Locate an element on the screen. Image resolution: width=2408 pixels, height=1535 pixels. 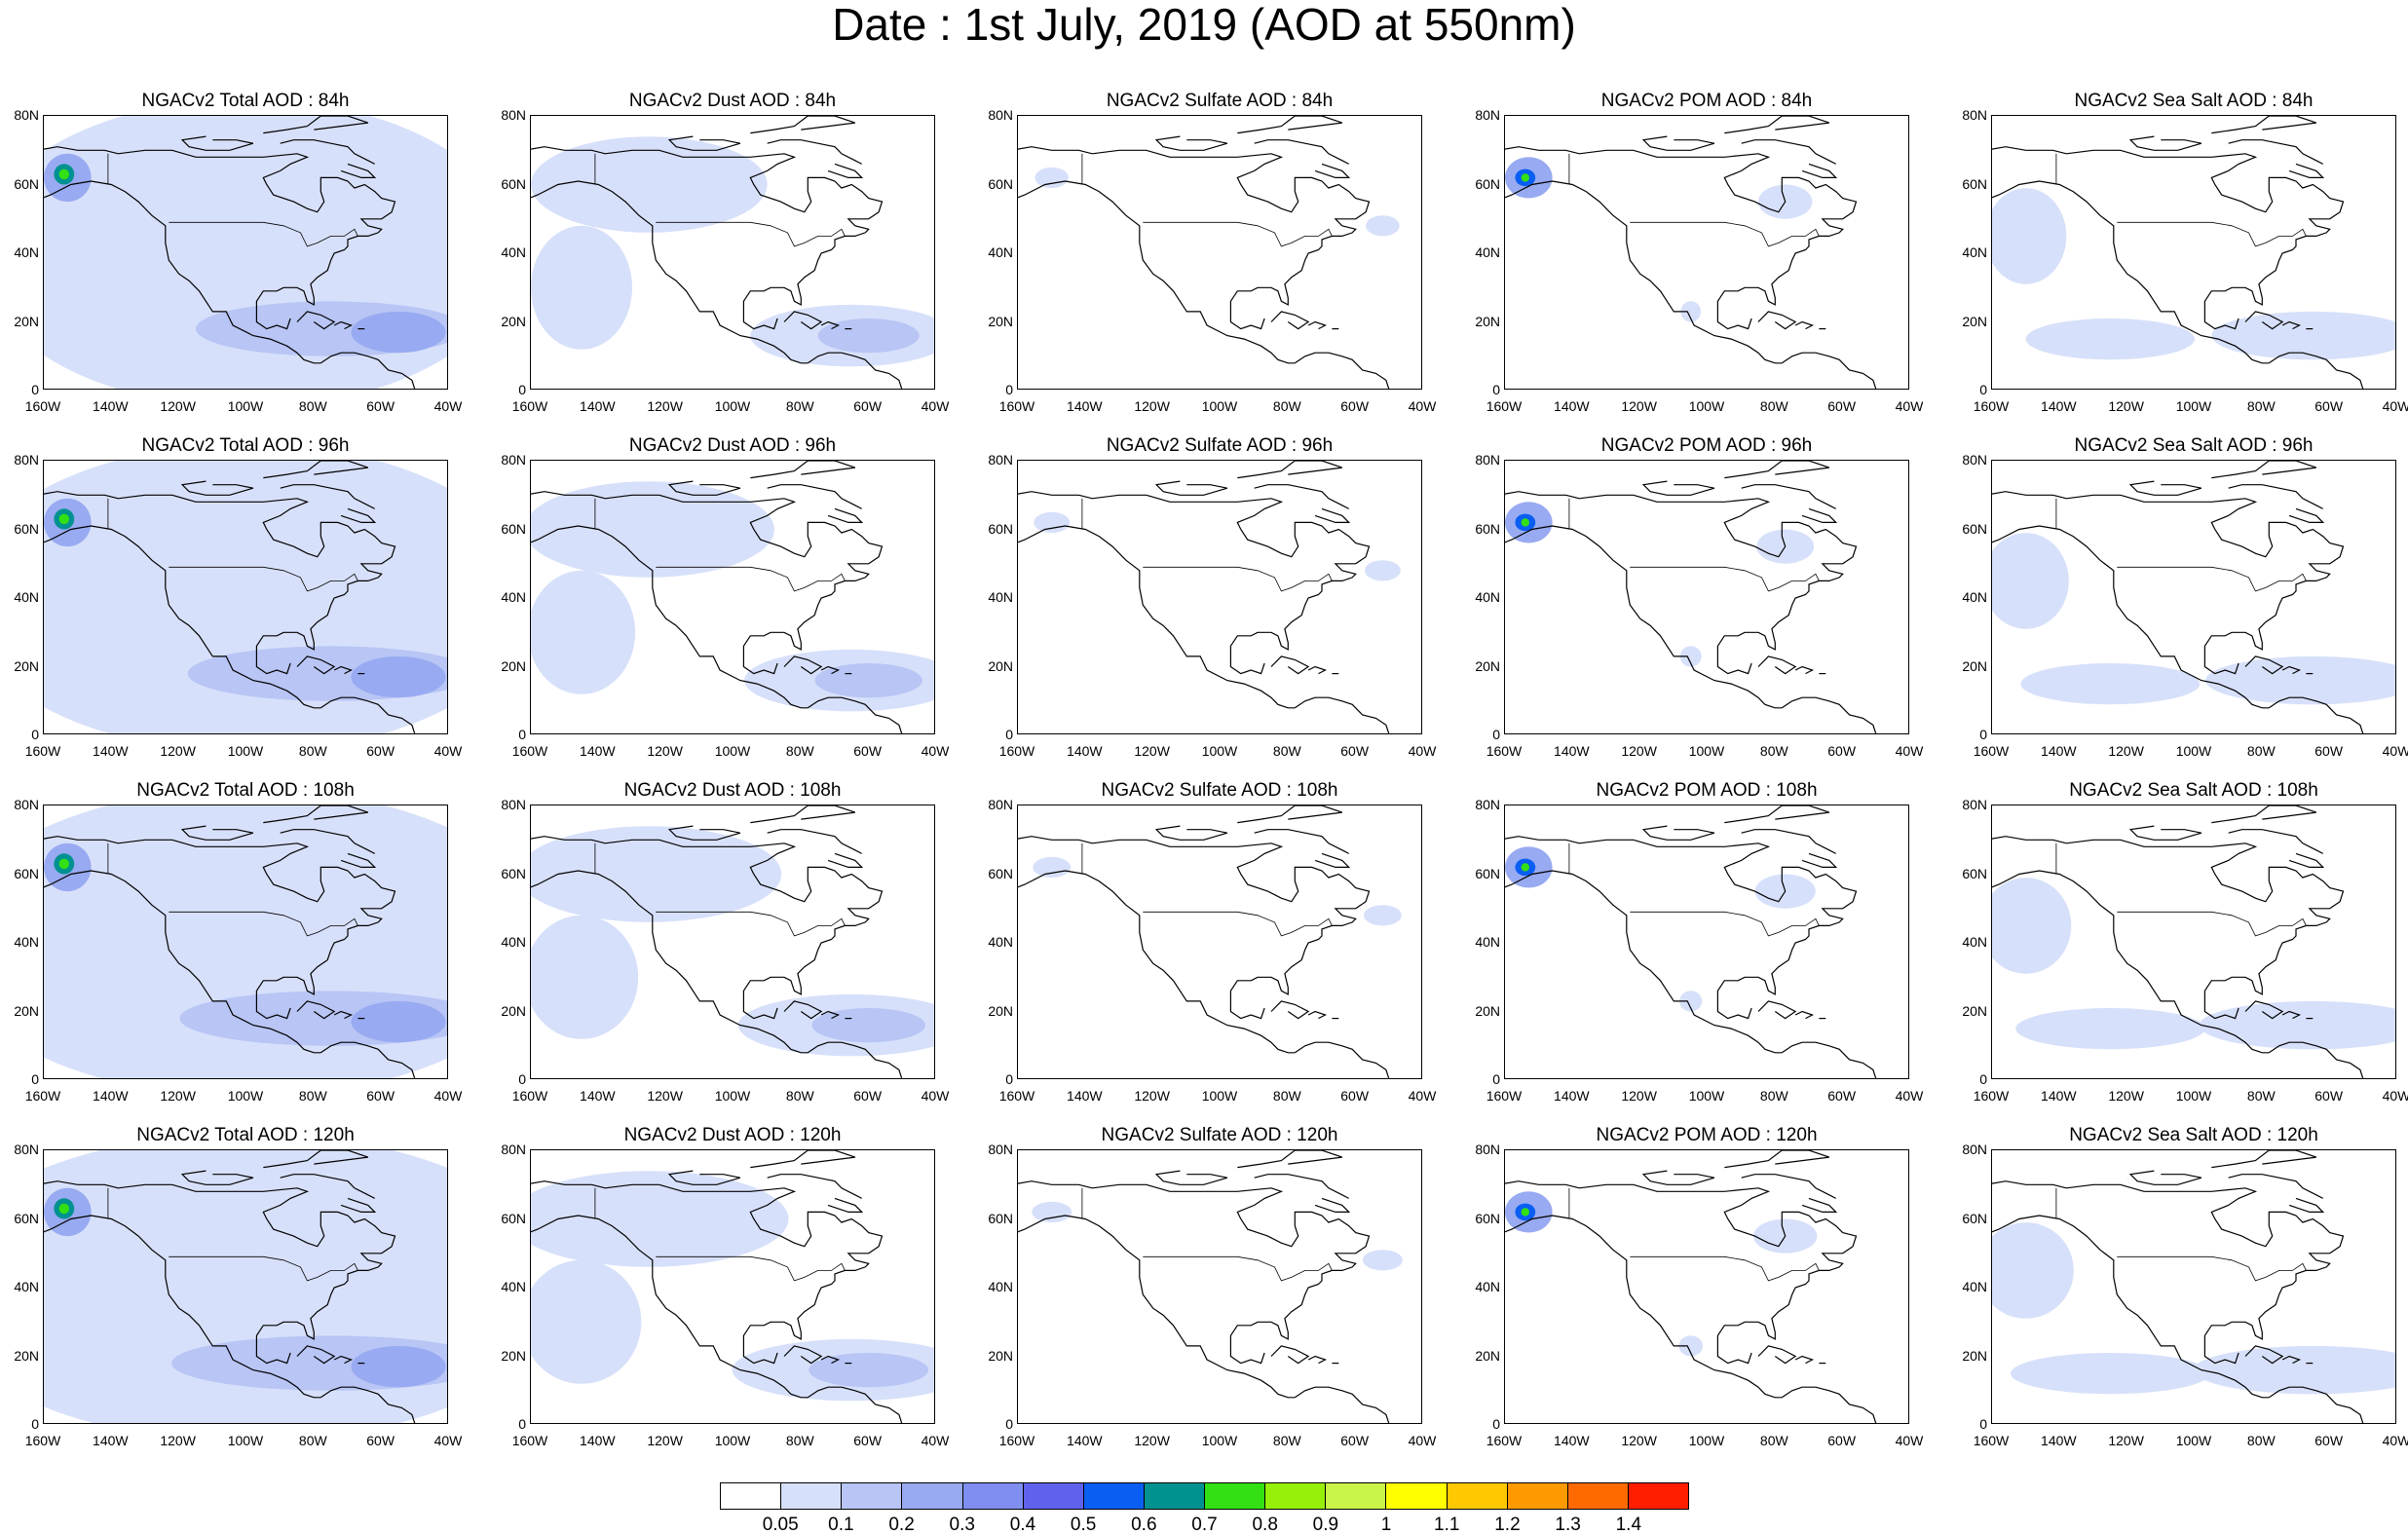
lon-tick-label: 40W is located at coordinates (2395, 1440).